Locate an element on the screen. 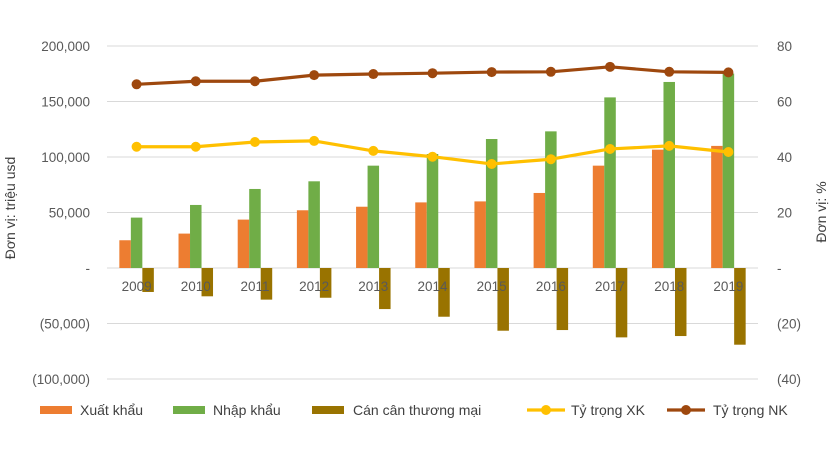  left-tick-label: 150,000 is located at coordinates (65, 102).